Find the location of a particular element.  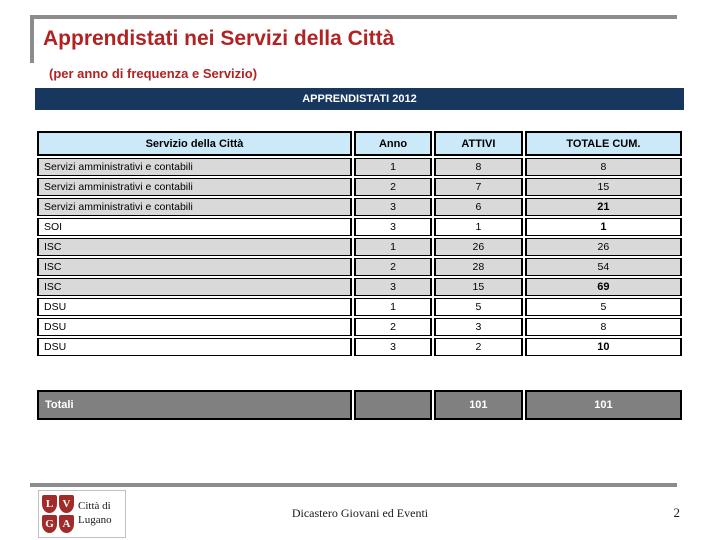

col-header-anno: Anno is located at coordinates (393, 143).